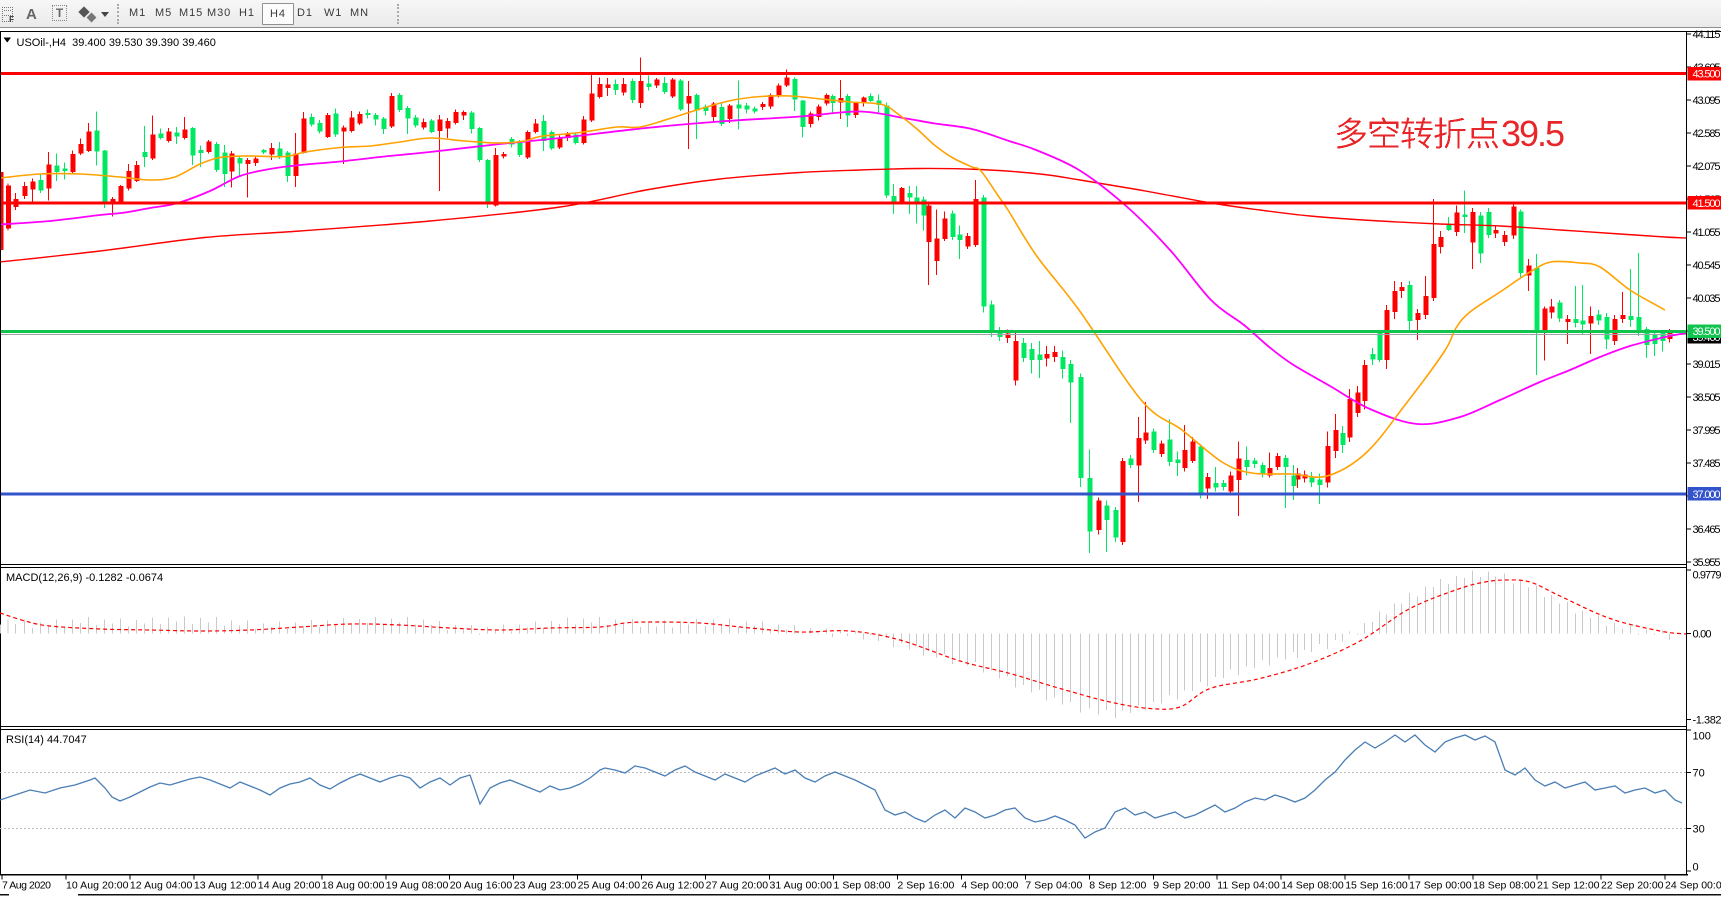 The height and width of the screenshot is (898, 1721). I want to click on svg-text: 37.000, so click(1707, 495).